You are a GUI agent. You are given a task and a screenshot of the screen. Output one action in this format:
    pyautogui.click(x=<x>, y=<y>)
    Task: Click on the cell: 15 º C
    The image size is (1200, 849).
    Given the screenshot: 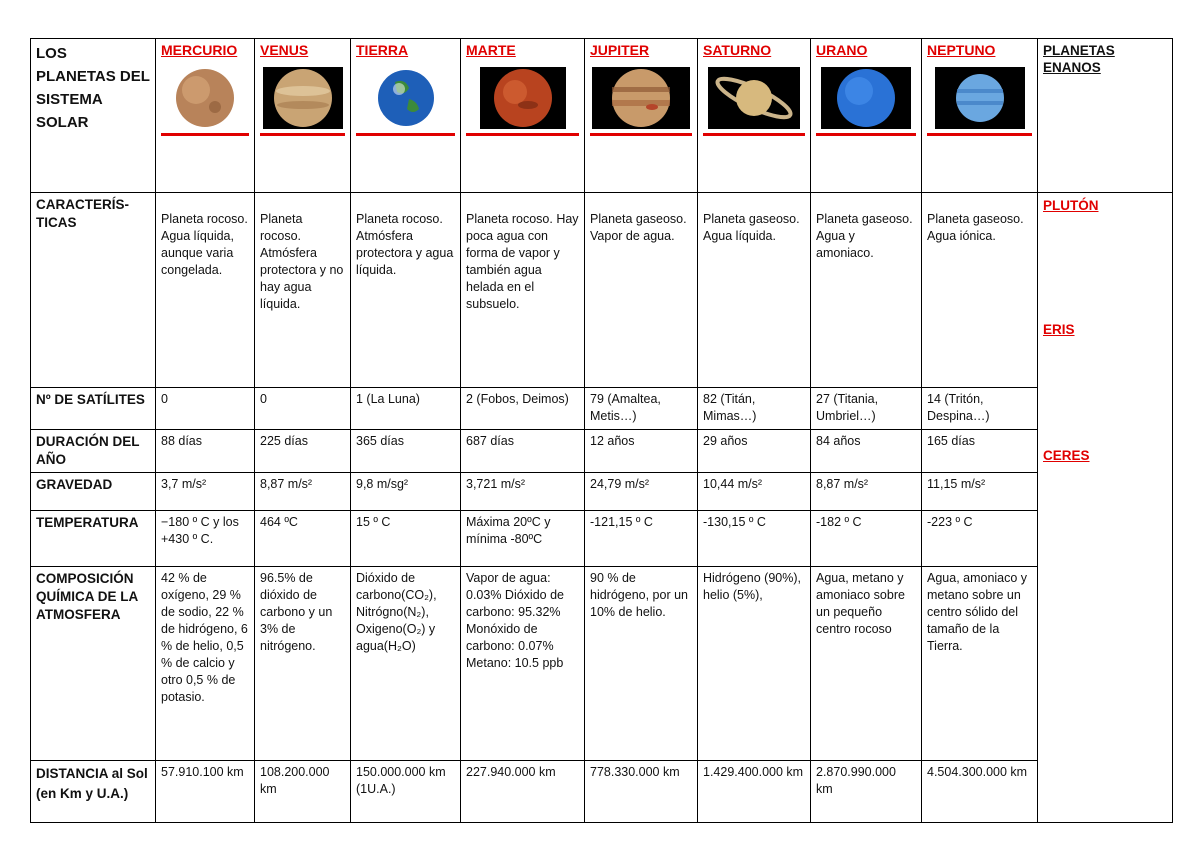 What is the action you would take?
    pyautogui.click(x=405, y=538)
    